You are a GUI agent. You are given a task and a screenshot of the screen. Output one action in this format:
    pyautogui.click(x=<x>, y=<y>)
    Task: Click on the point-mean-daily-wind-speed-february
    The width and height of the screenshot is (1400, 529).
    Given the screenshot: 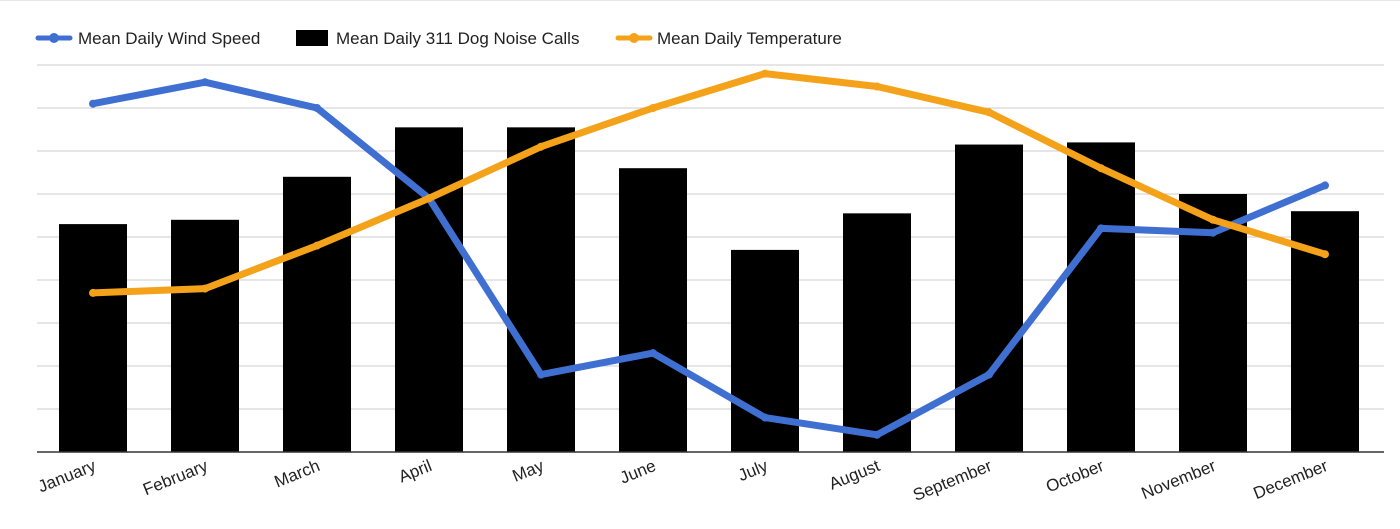 What is the action you would take?
    pyautogui.click(x=205, y=82)
    